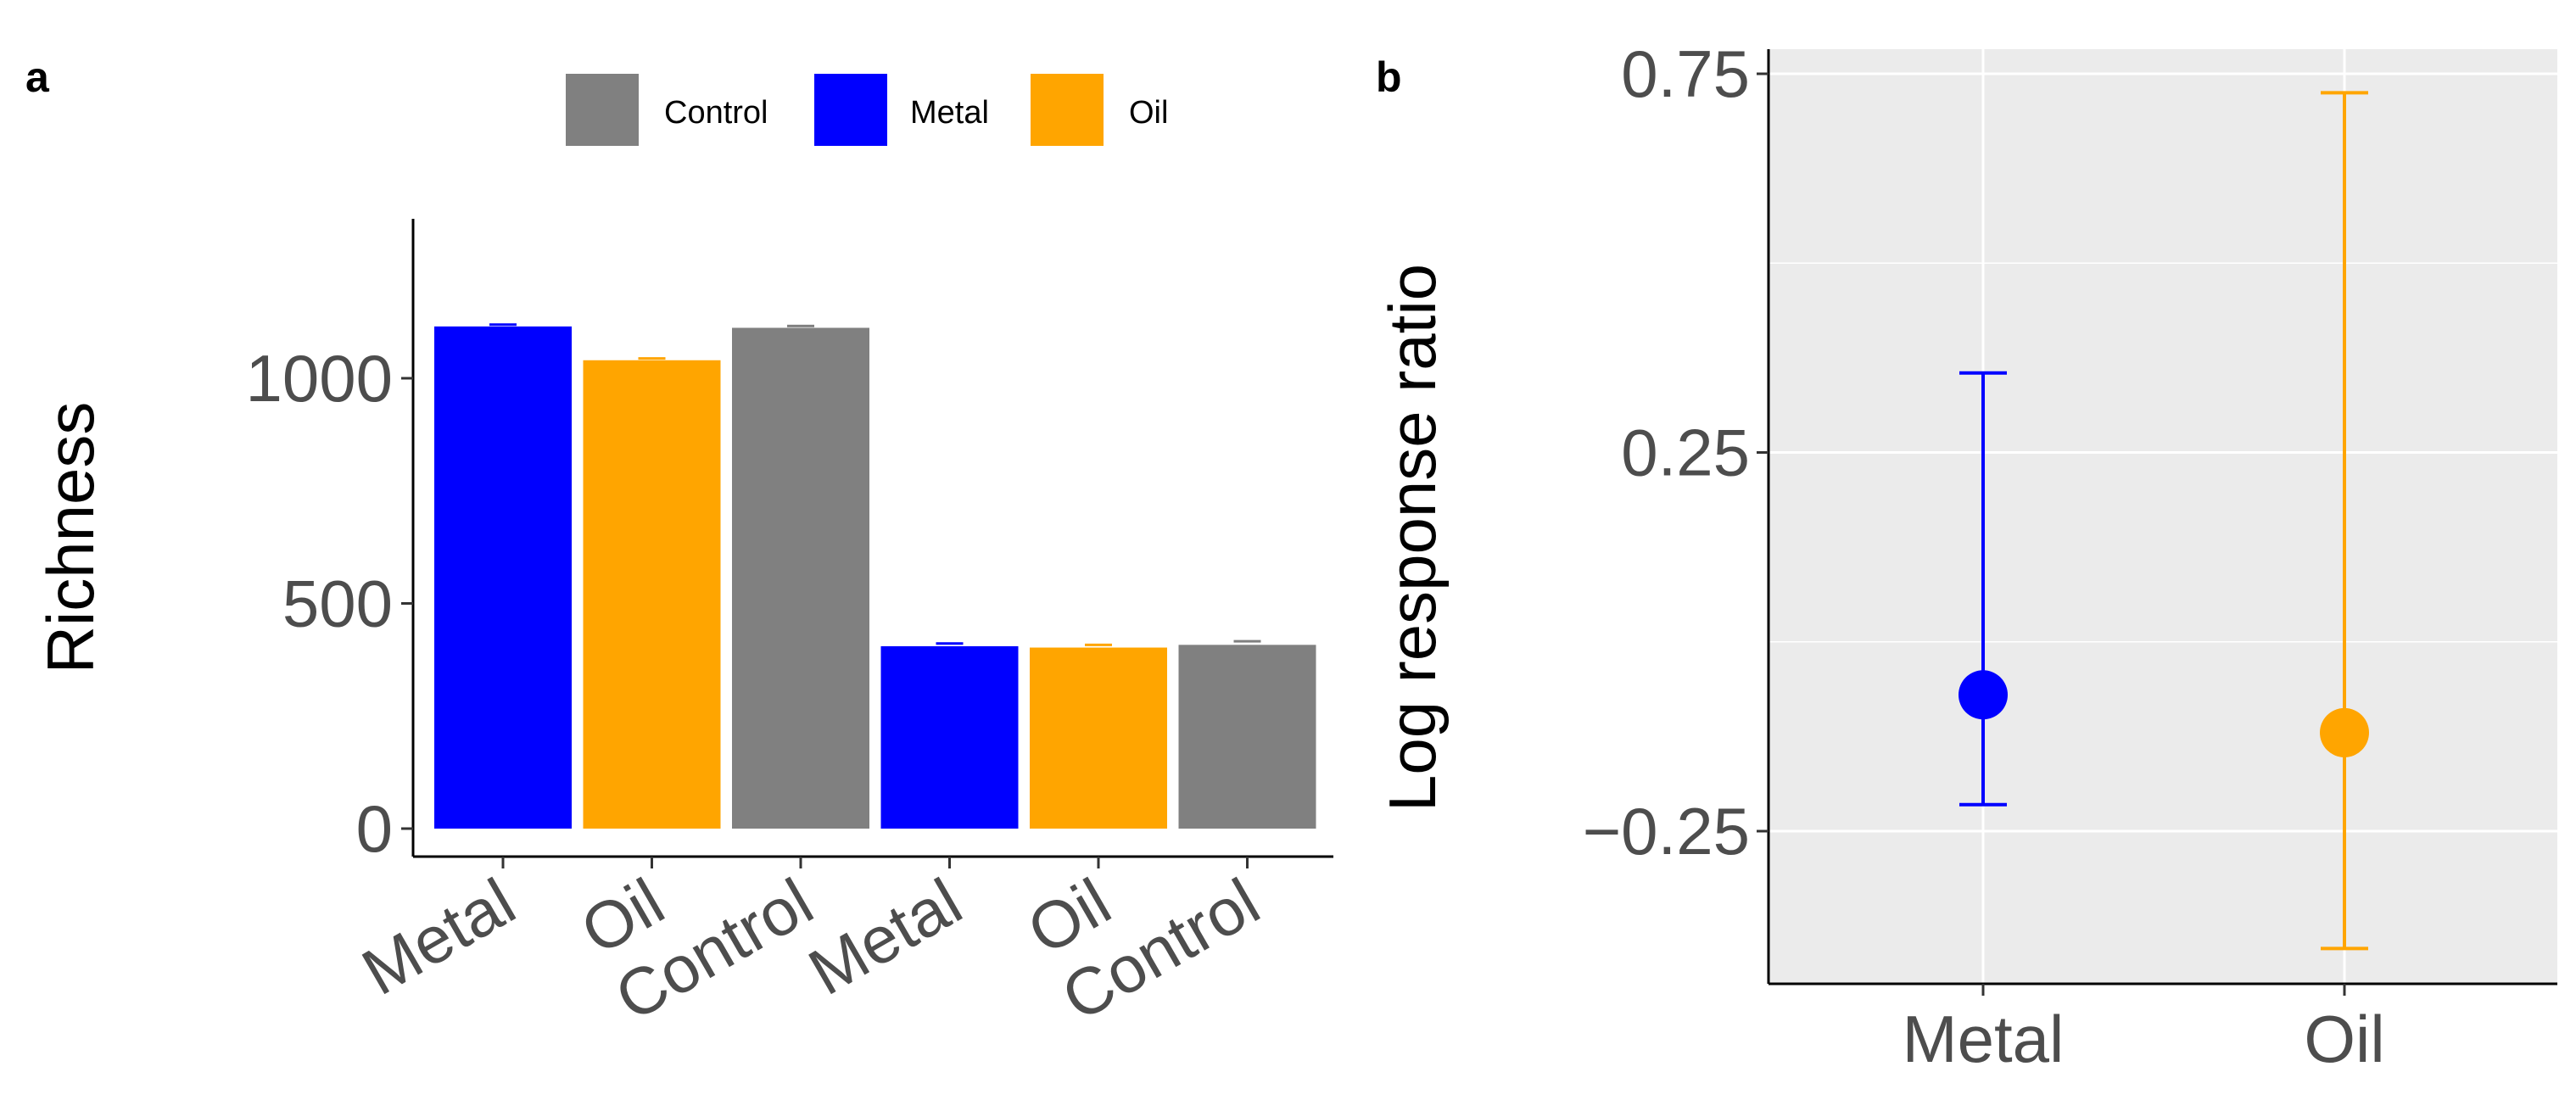 This screenshot has height=1100, width=2576. What do you see at coordinates (652, 594) in the screenshot?
I see `bar-2-oil` at bounding box center [652, 594].